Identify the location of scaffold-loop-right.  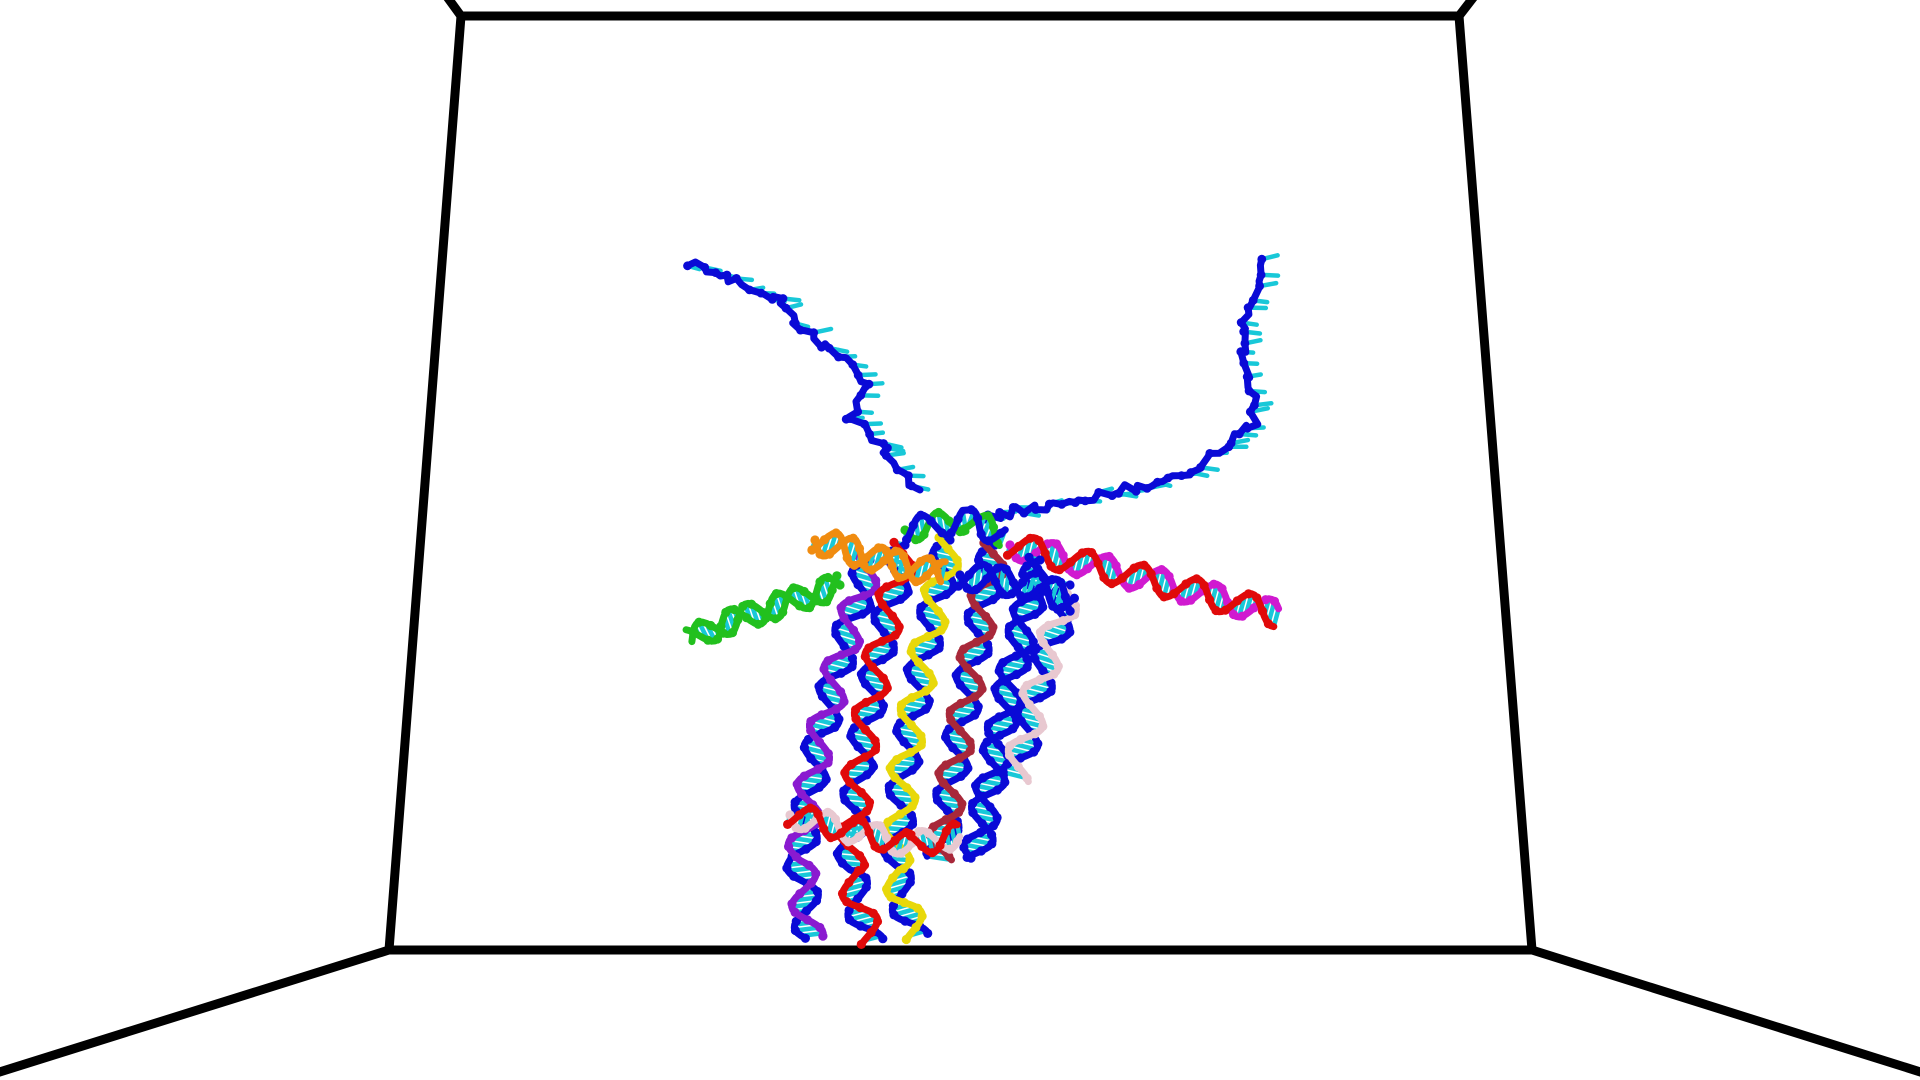
(1131, 388).